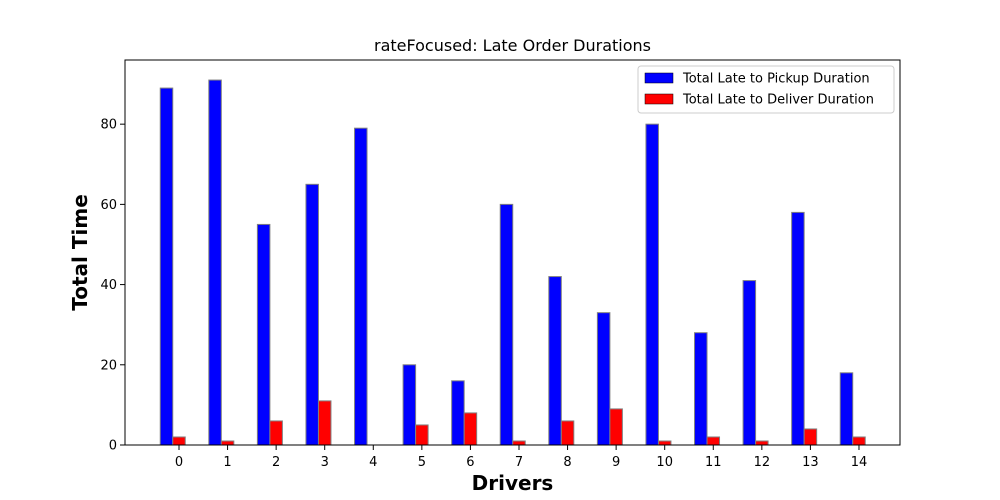 The image size is (1000, 500). What do you see at coordinates (276, 462) in the screenshot?
I see `x-tick-label: 2` at bounding box center [276, 462].